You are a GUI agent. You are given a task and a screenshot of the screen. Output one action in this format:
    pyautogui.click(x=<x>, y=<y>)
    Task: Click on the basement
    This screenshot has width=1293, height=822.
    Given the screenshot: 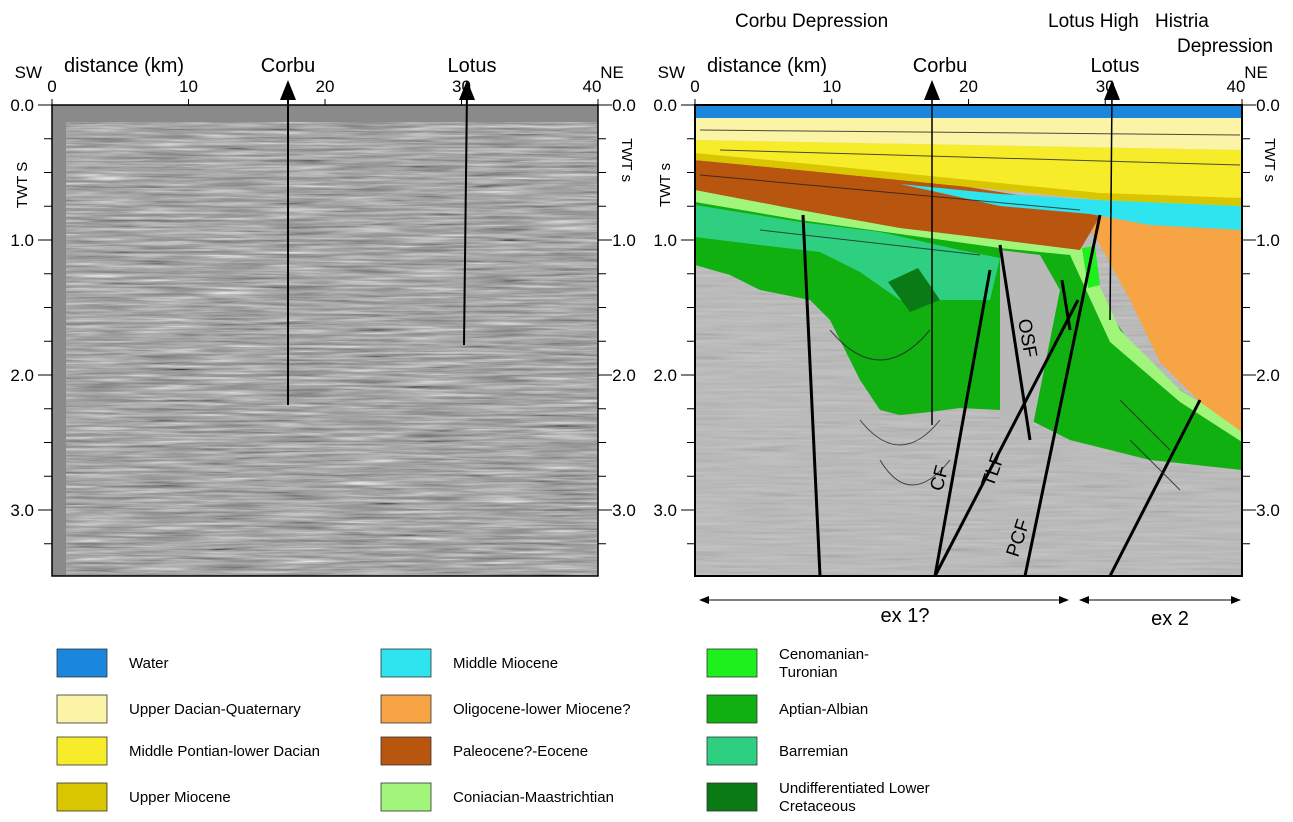 What is the action you would take?
    pyautogui.click(x=1030, y=345)
    